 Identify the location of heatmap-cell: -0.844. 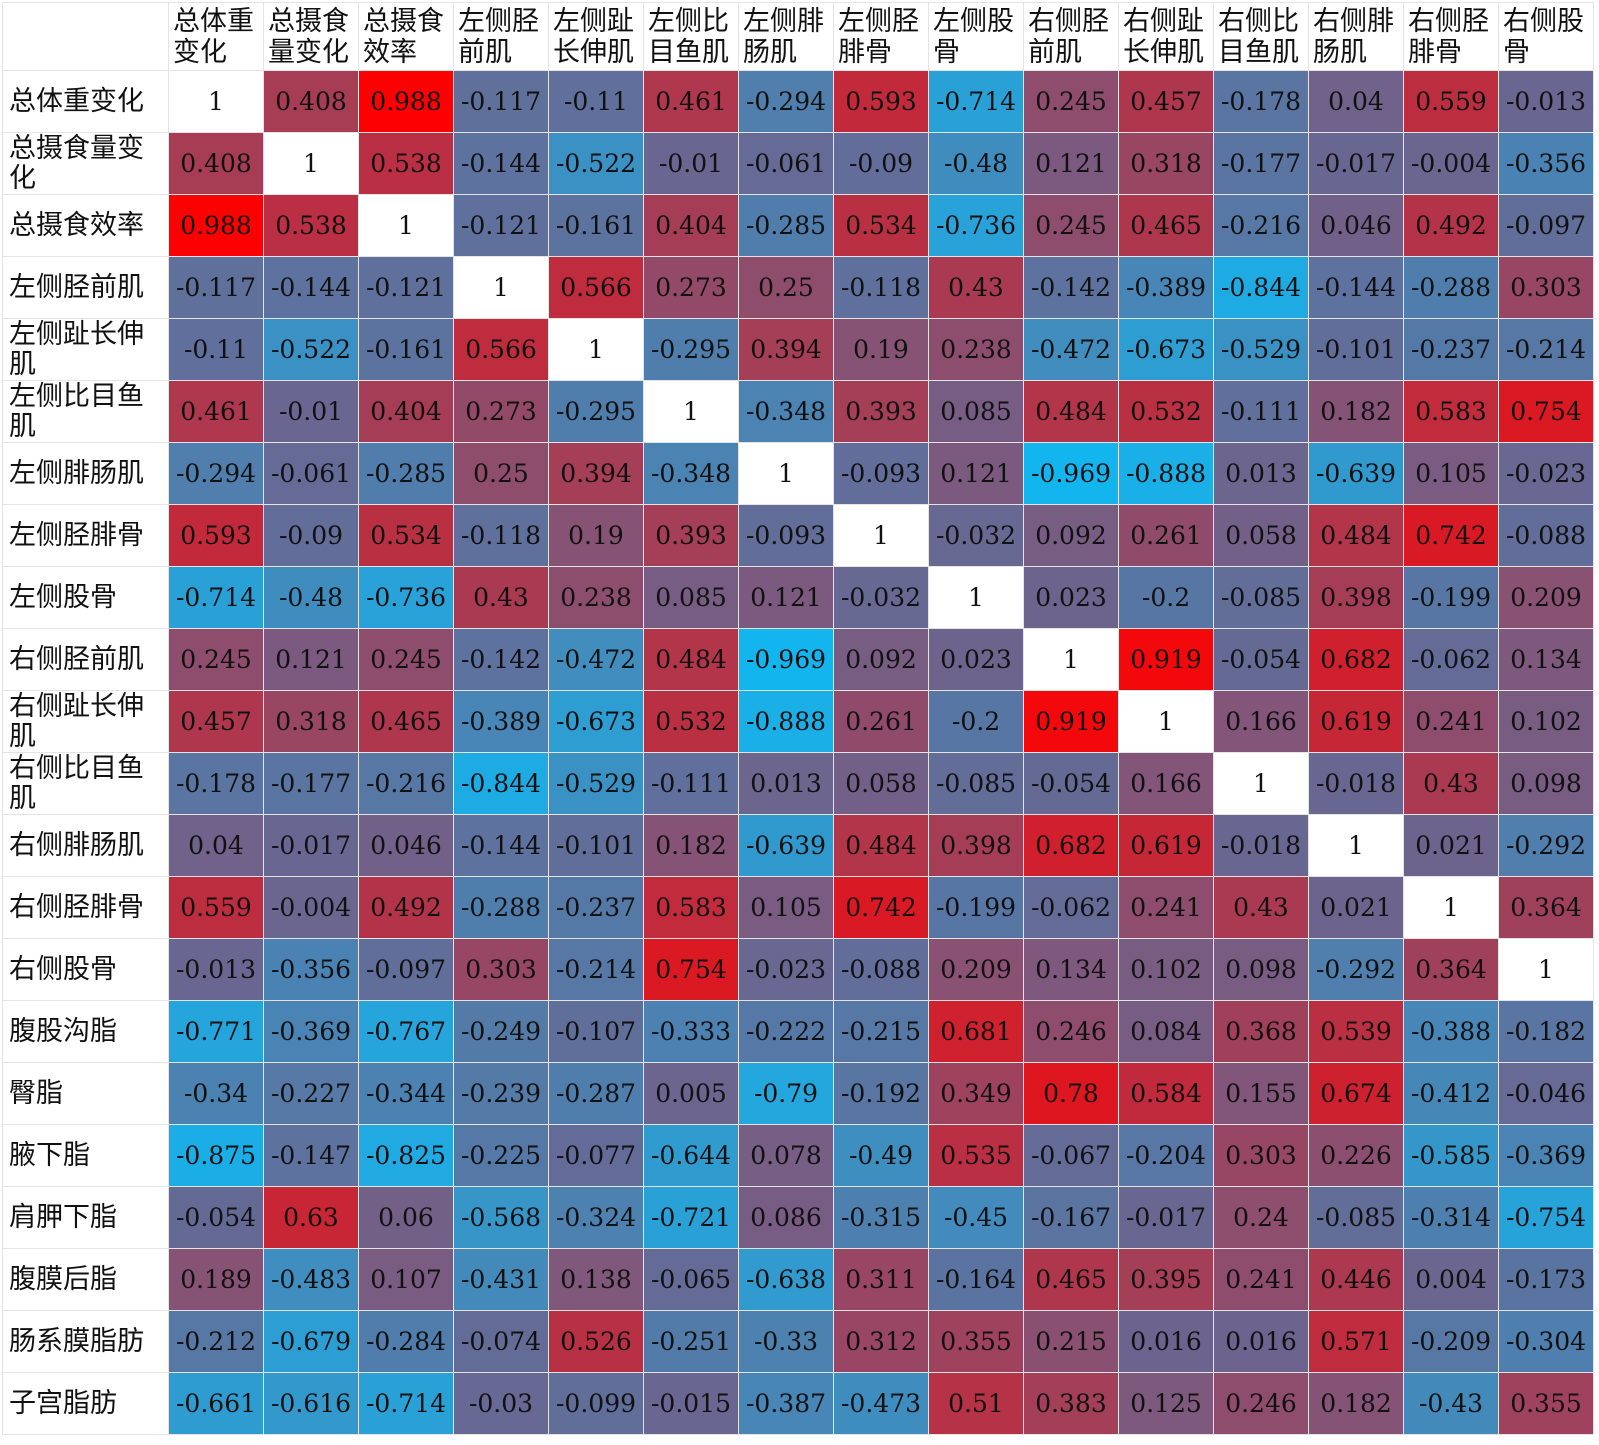
(501, 783).